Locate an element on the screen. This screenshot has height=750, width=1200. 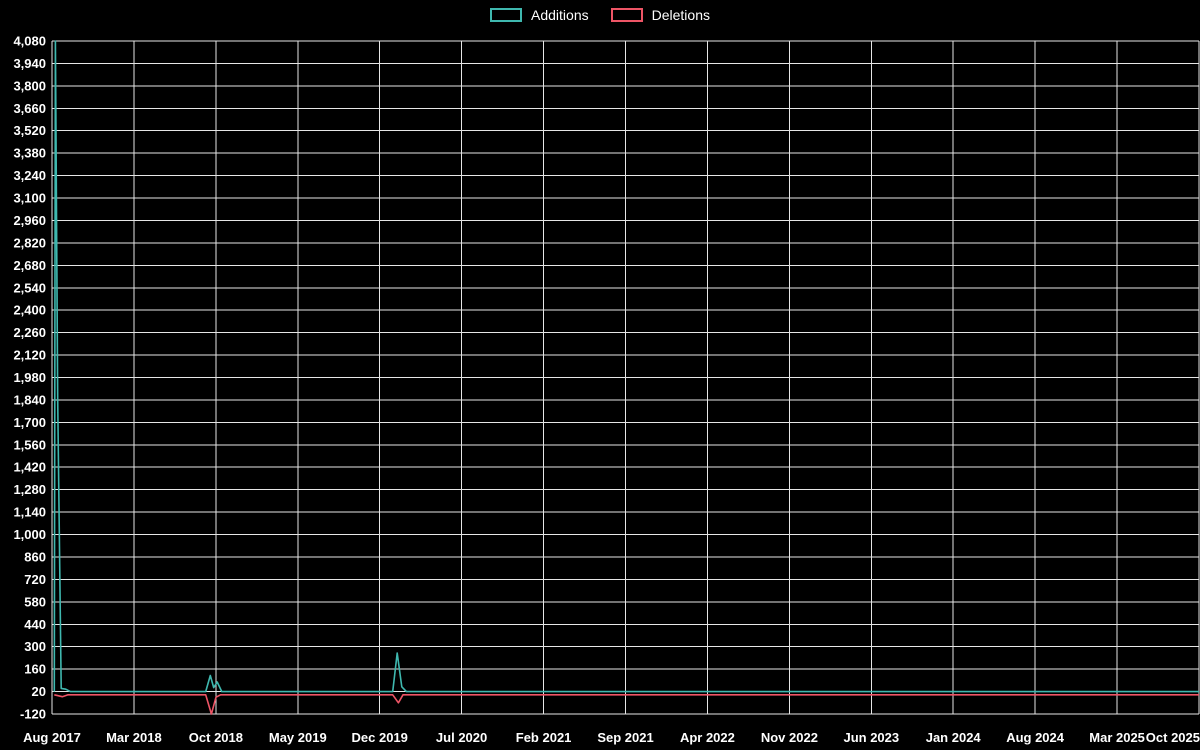
svg-text: 3,240 is located at coordinates (29, 175).